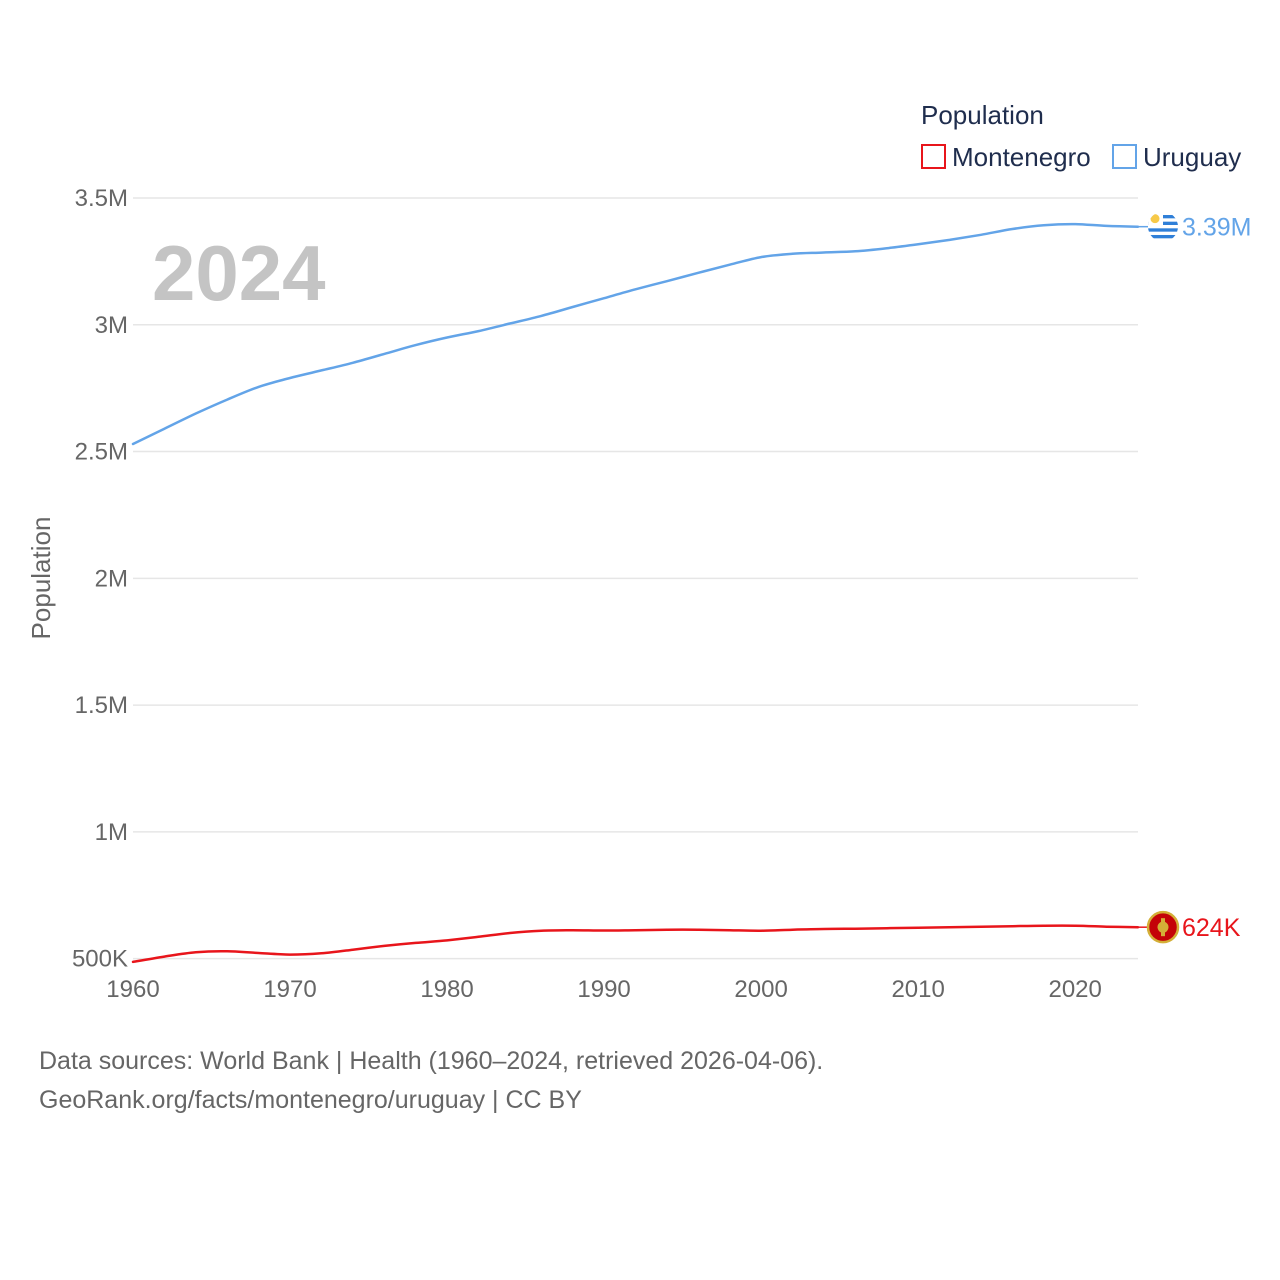  I want to click on series-line-montenegro, so click(635, 944).